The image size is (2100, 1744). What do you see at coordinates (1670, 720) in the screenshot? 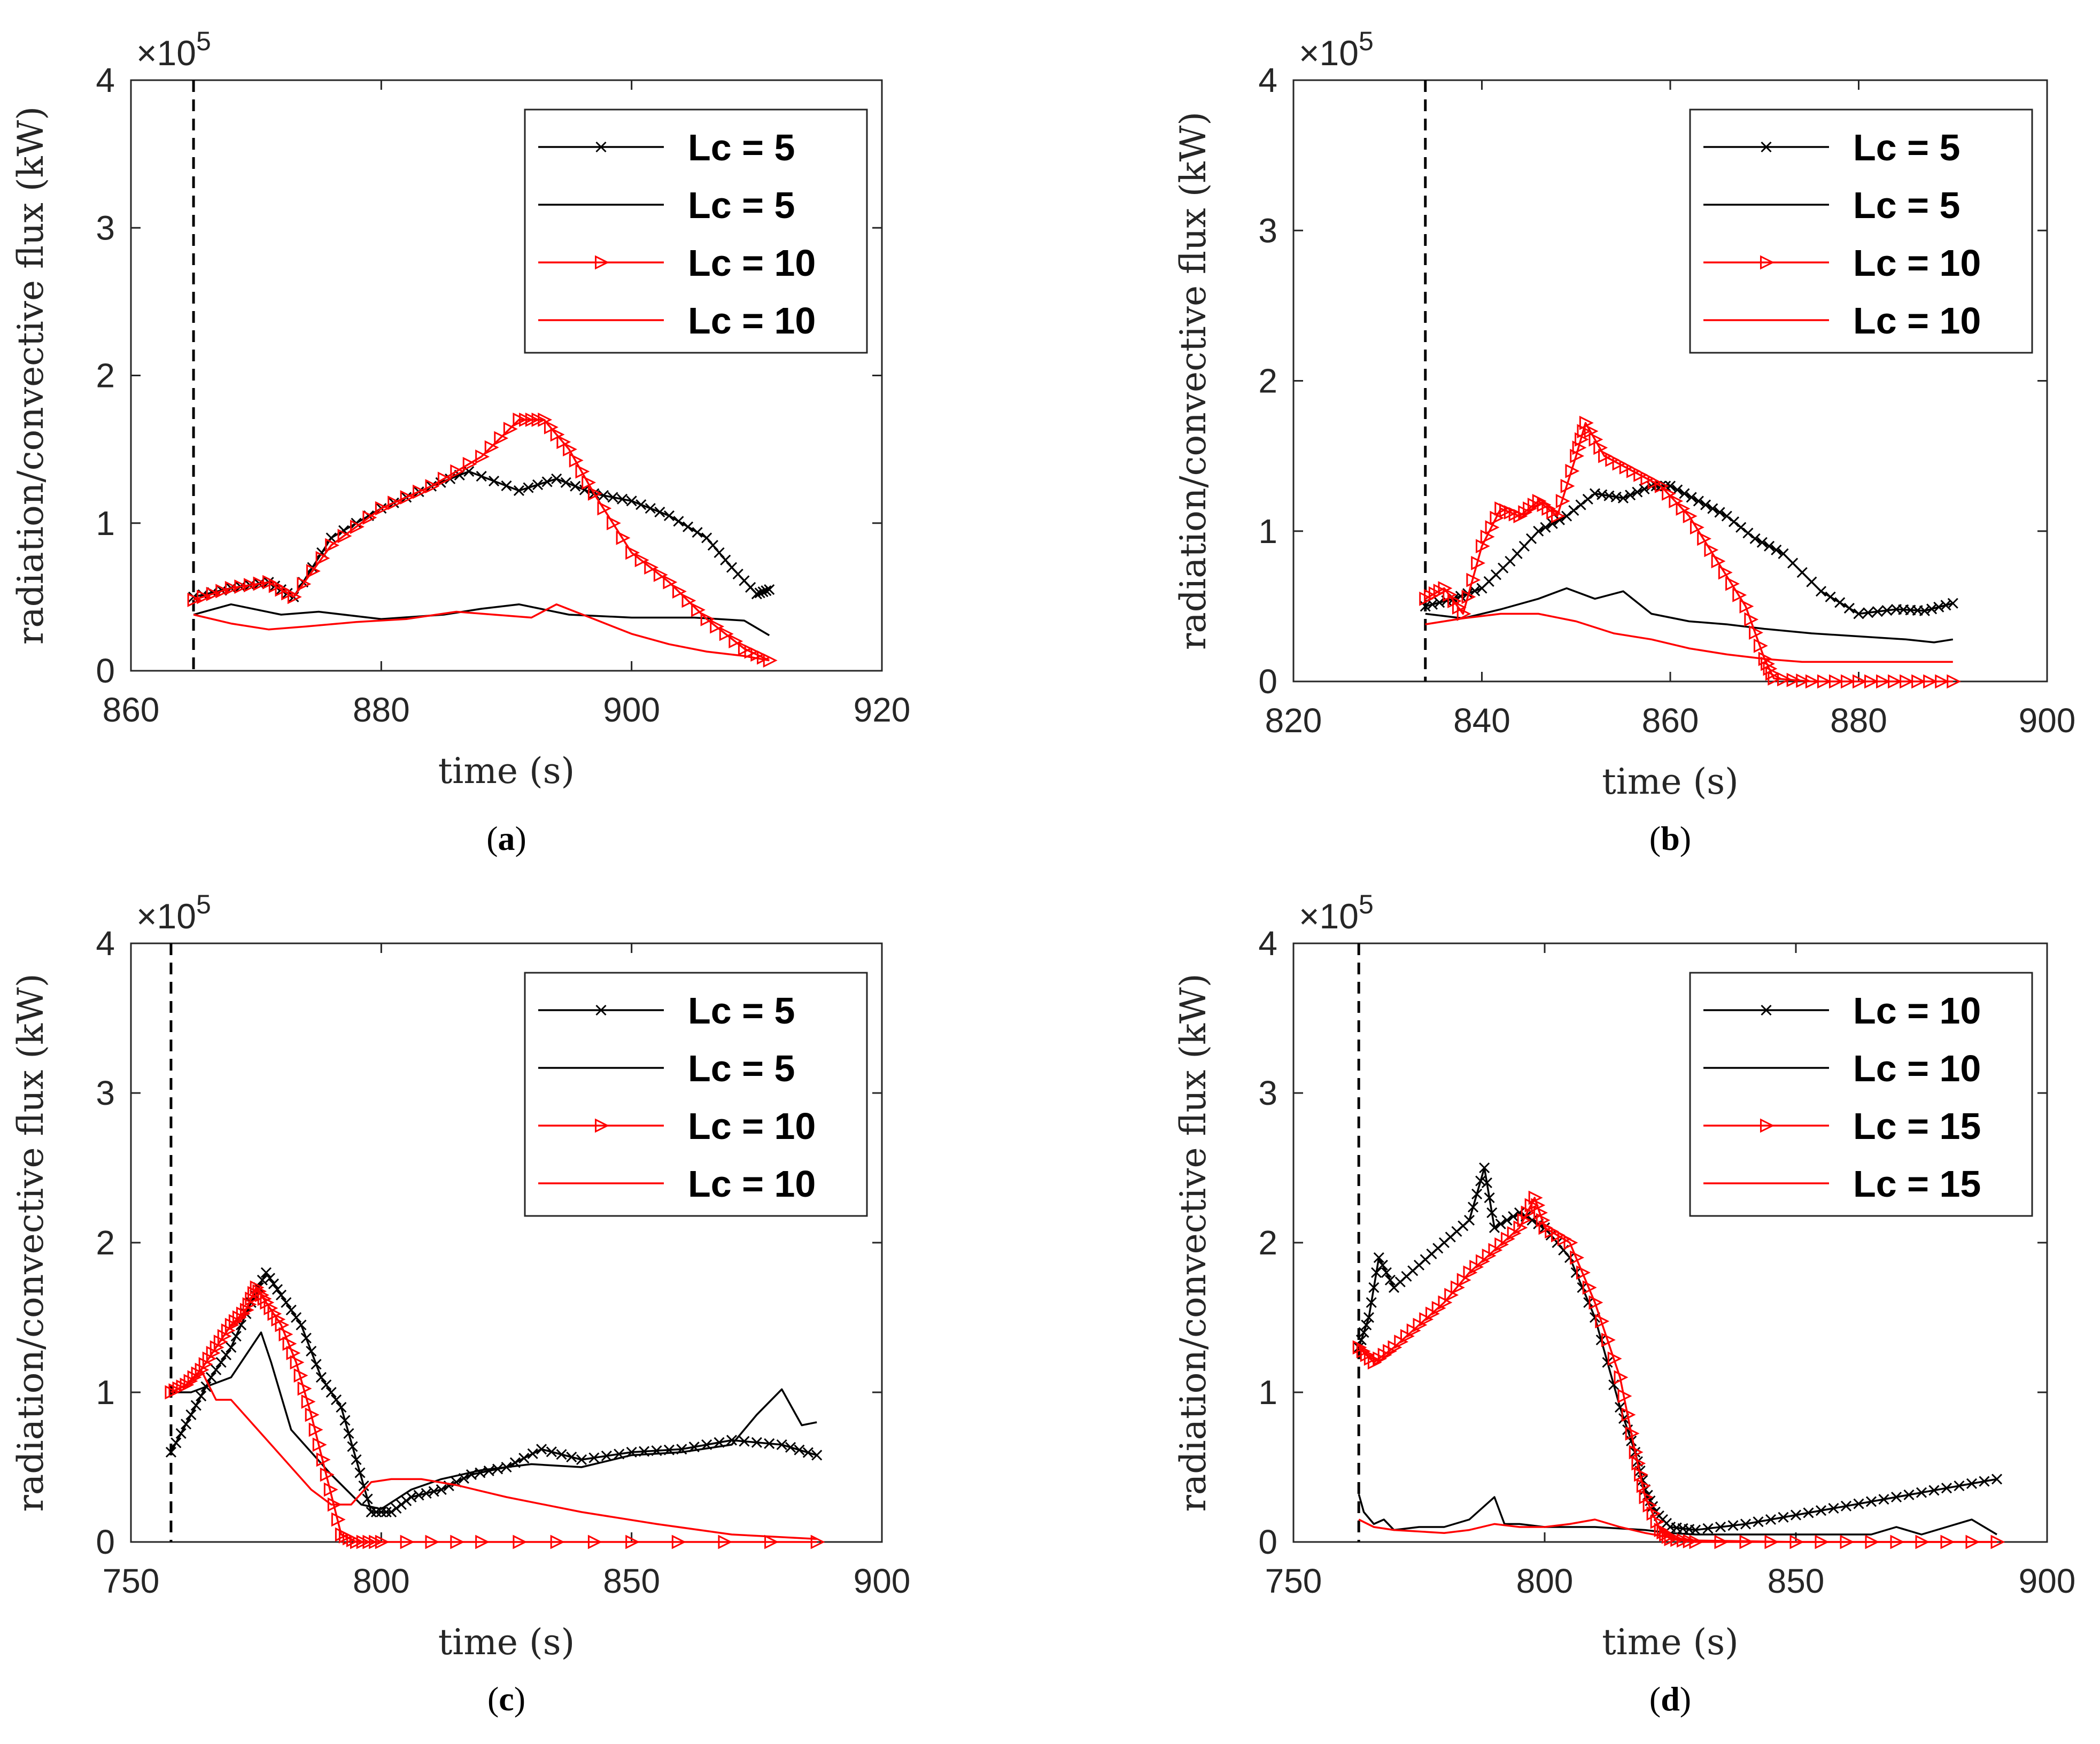
I see `x-tick-label: 860` at bounding box center [1670, 720].